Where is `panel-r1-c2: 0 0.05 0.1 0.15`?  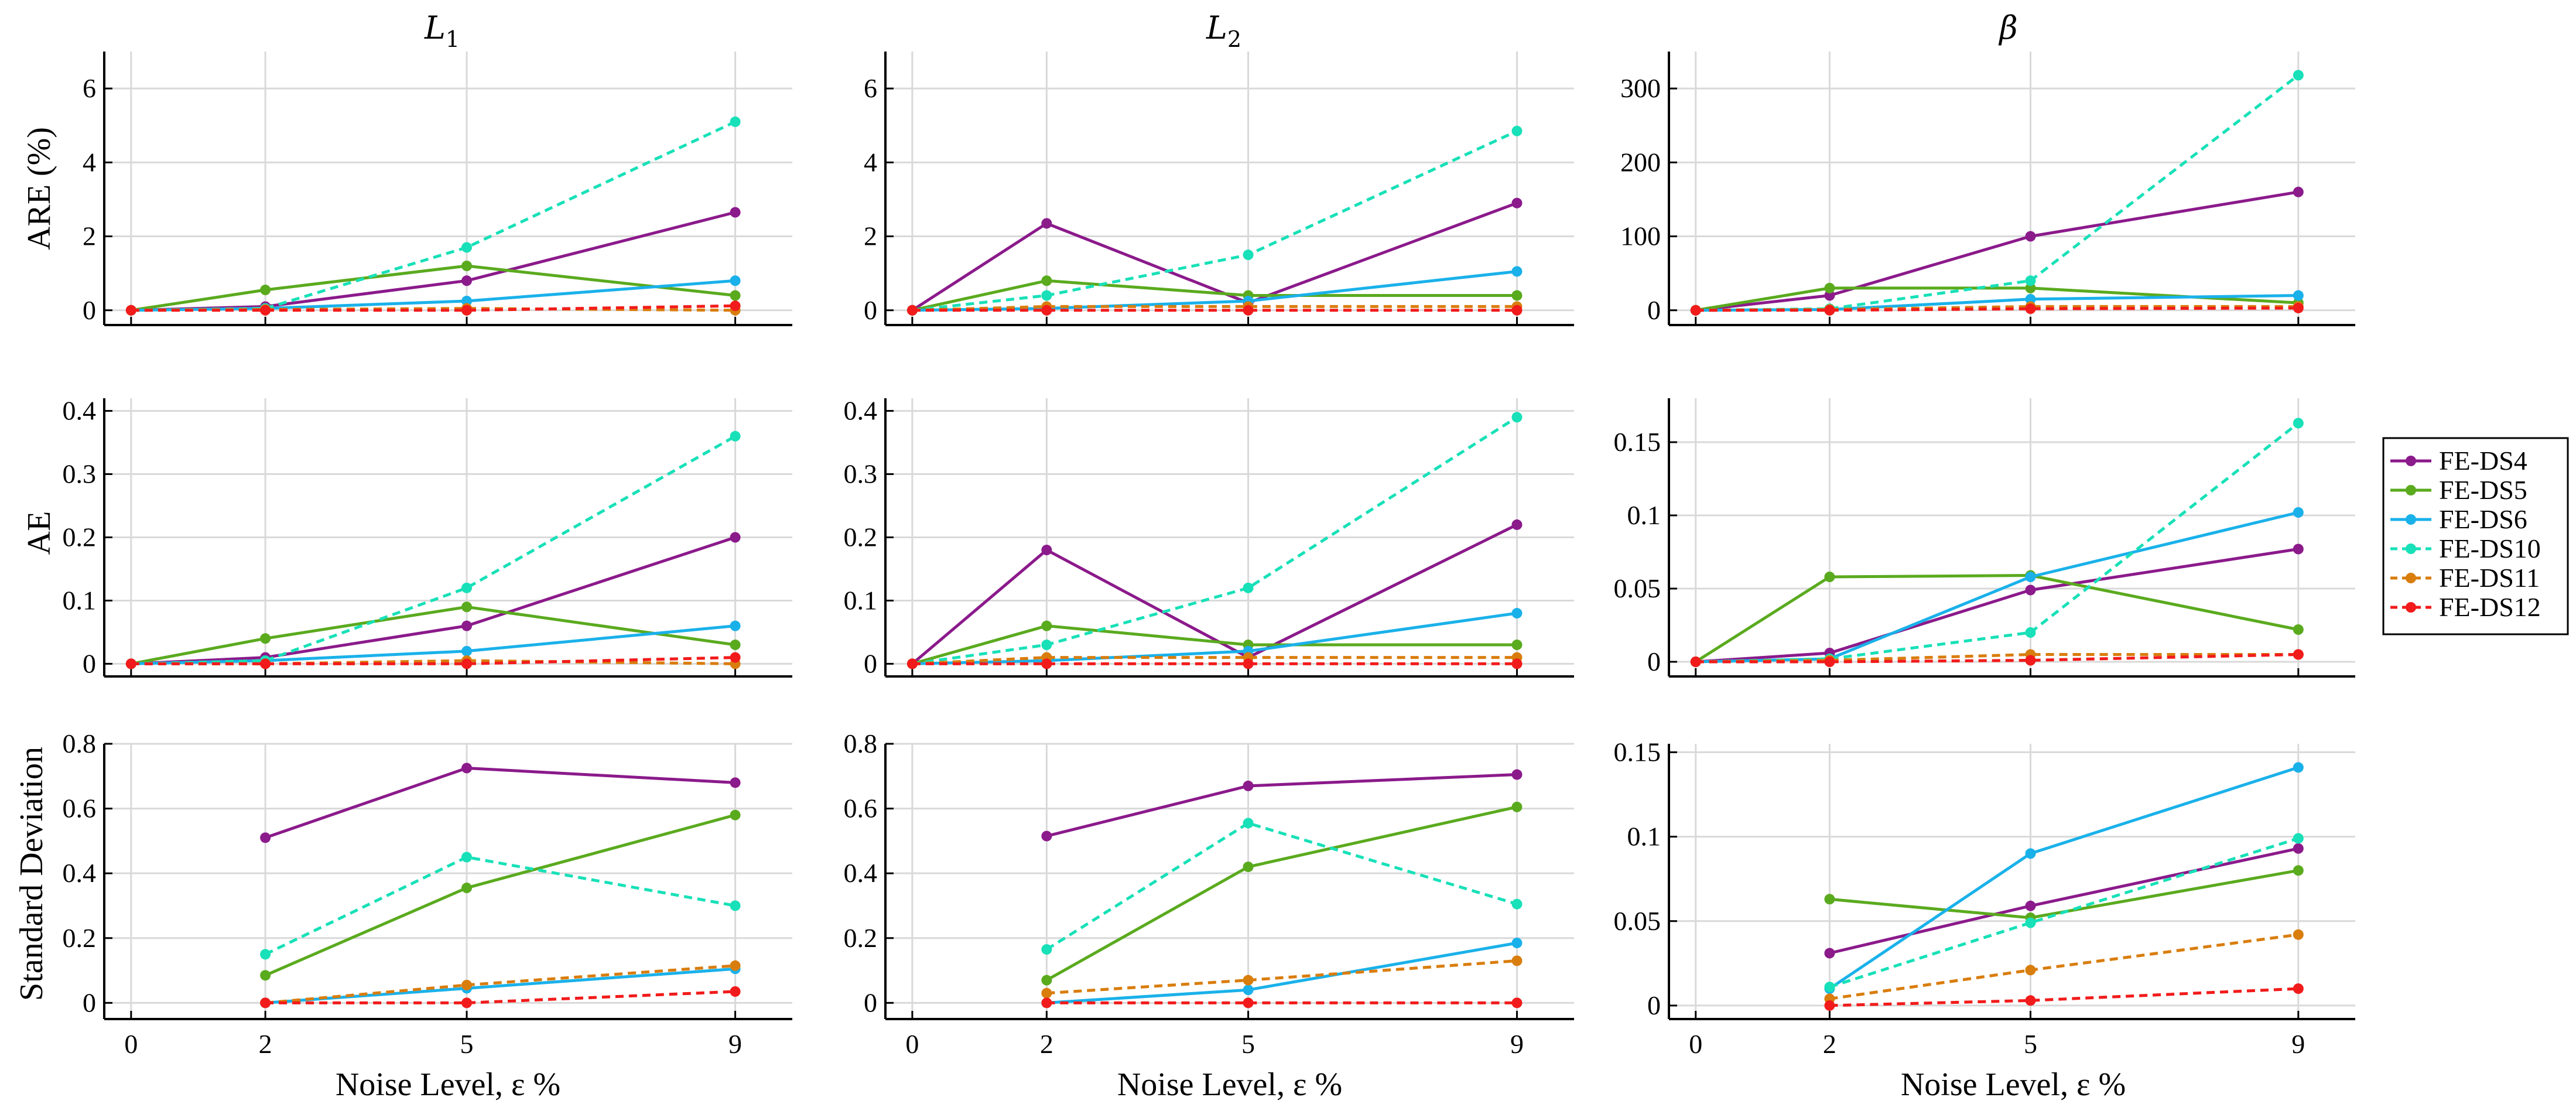
panel-r1-c2: 0 0.05 0.1 0.15 is located at coordinates (1984, 538).